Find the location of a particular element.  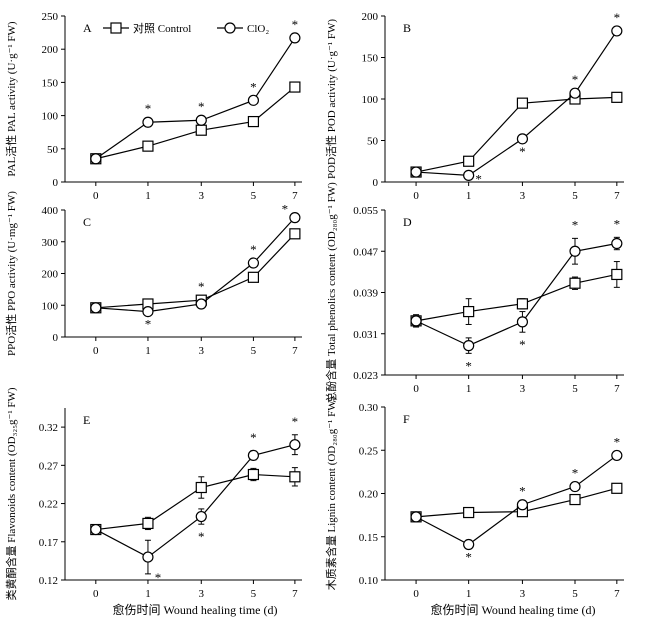

panel-letter: D is located at coordinates (407, 222).